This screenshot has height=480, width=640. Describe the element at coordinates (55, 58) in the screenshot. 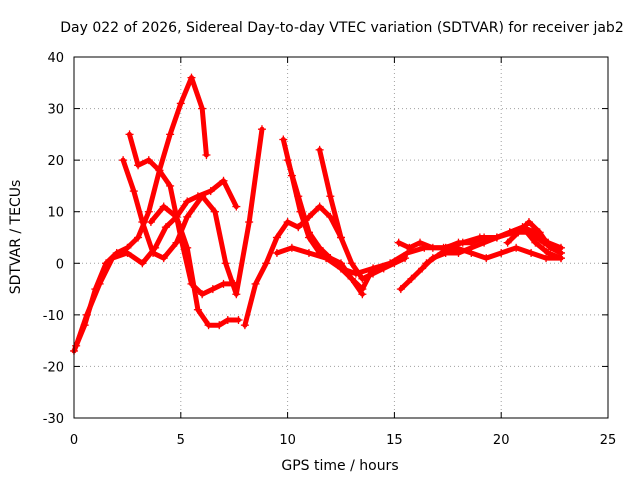

I see `y-tick-label: 40` at that location.